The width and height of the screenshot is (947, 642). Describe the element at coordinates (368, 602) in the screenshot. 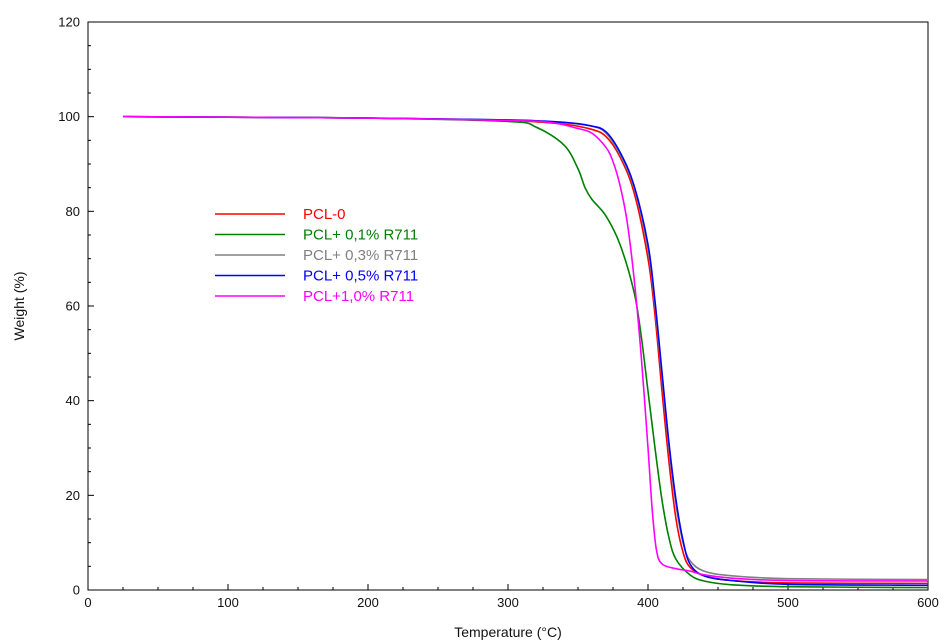

I see `x-tick-label: 200` at that location.